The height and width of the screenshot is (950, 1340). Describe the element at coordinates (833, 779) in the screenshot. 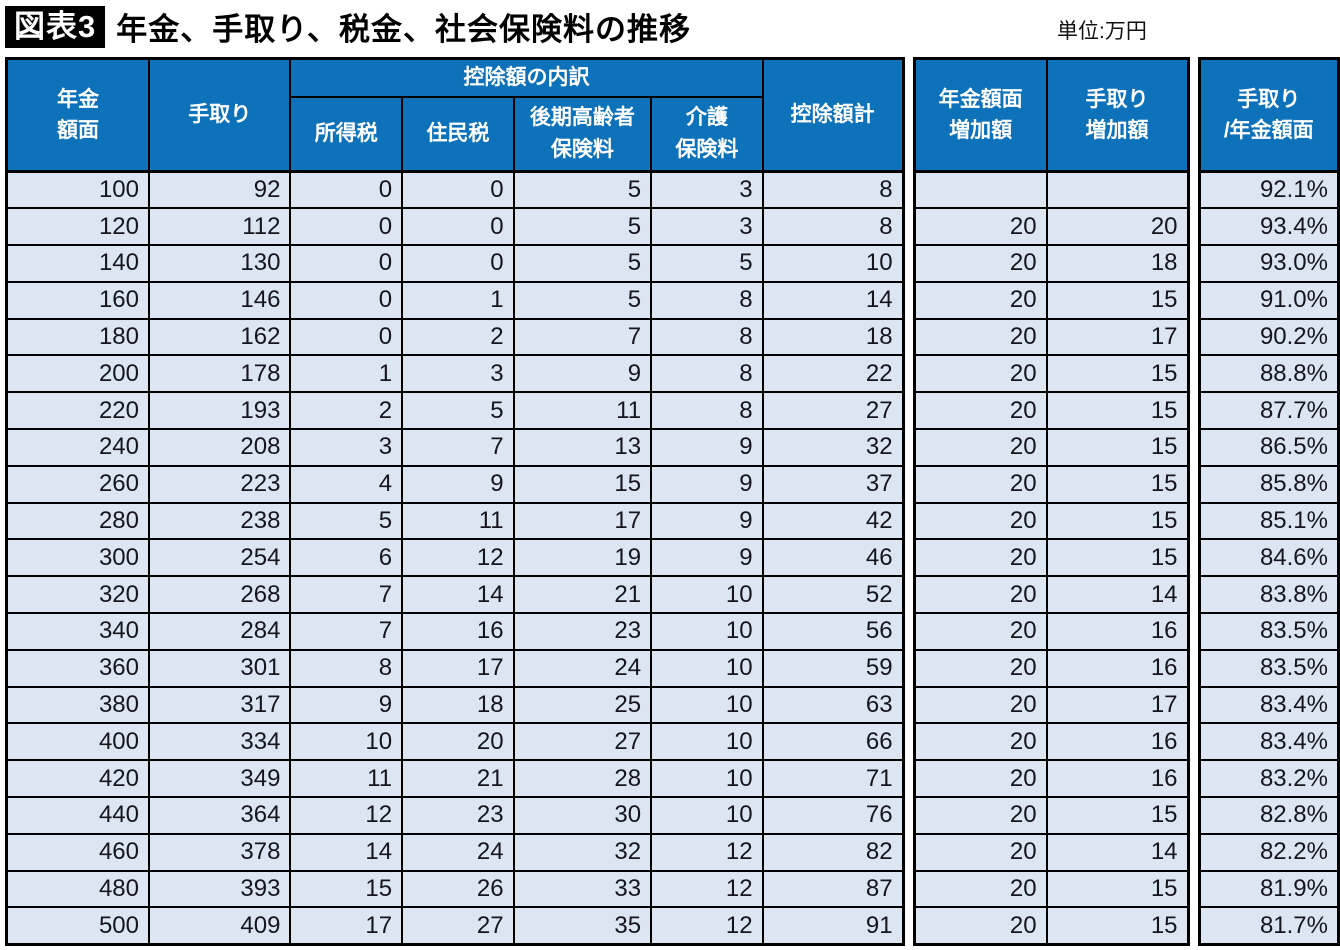

I see `cell-deduction_total: 71` at that location.